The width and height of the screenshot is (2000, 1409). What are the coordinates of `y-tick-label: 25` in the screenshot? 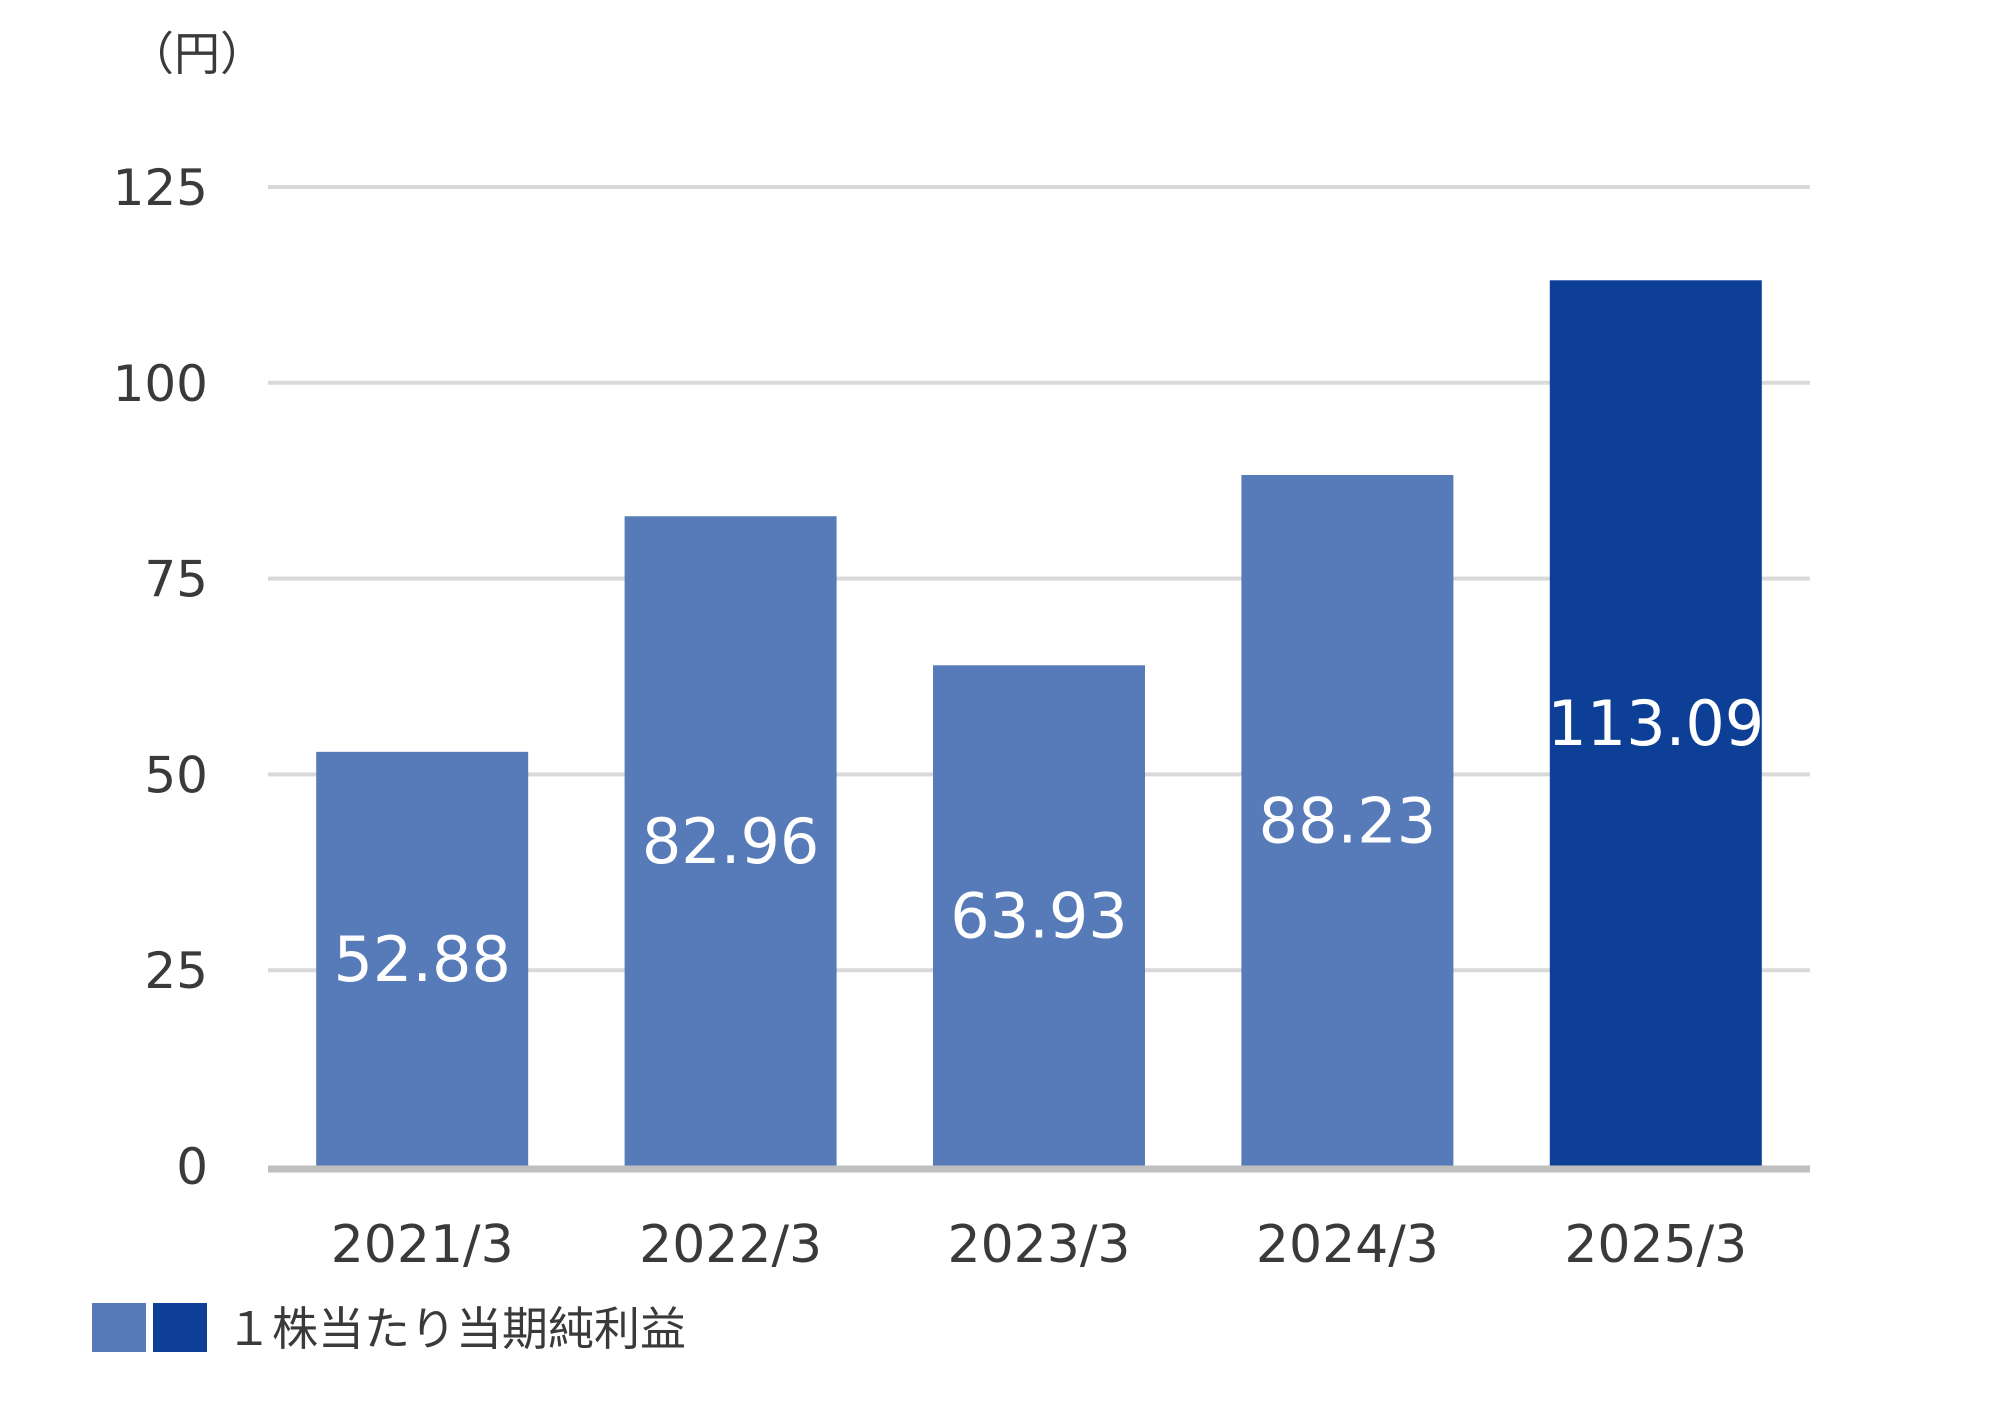 It's located at (176, 971).